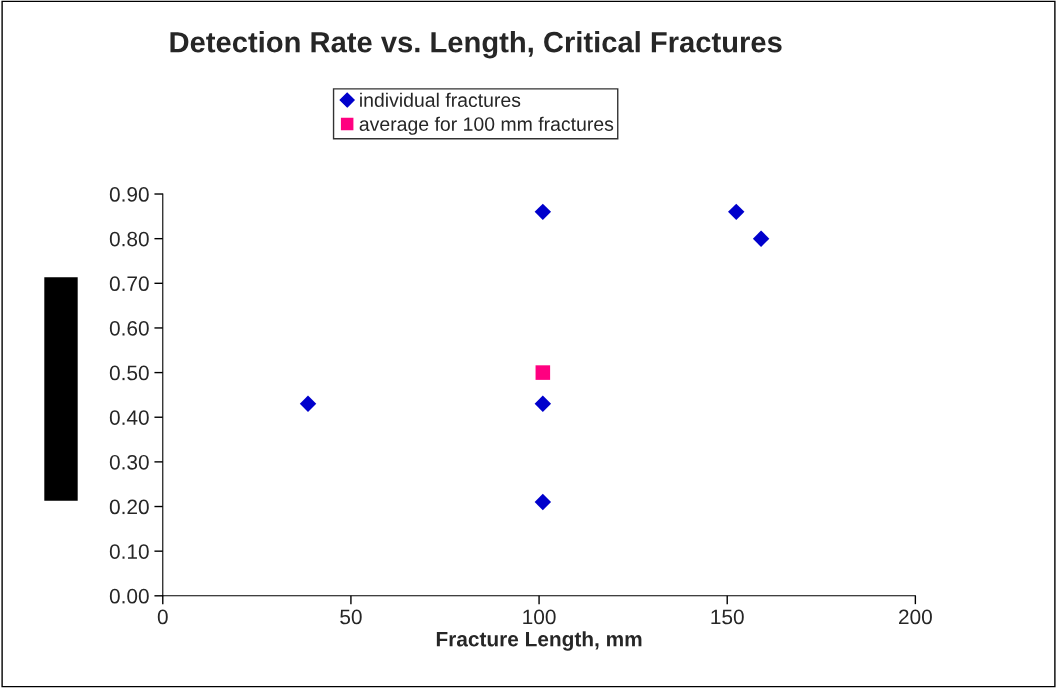 The width and height of the screenshot is (1057, 688). I want to click on y-tick-label: 0.00, so click(129, 596).